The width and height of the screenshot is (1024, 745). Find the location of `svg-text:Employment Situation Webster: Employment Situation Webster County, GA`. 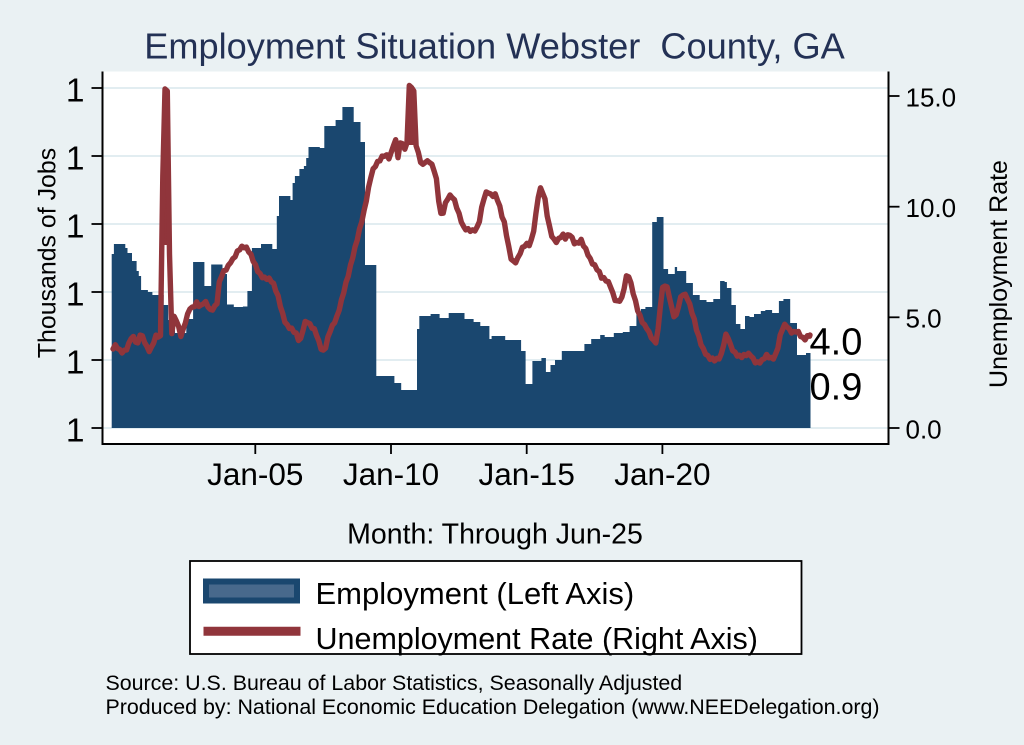

svg-text:Employment Situation Webster: Employment Situation Webster County, GA is located at coordinates (494, 46).